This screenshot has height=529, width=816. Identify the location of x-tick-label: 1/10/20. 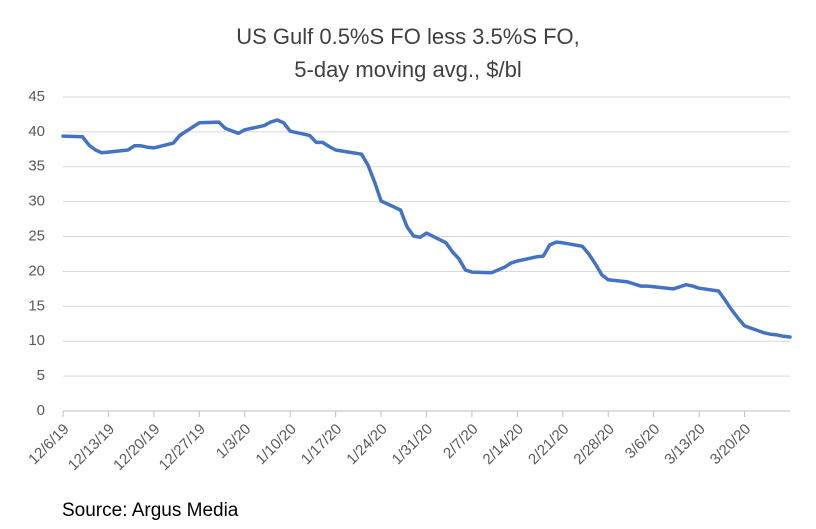
(275, 444).